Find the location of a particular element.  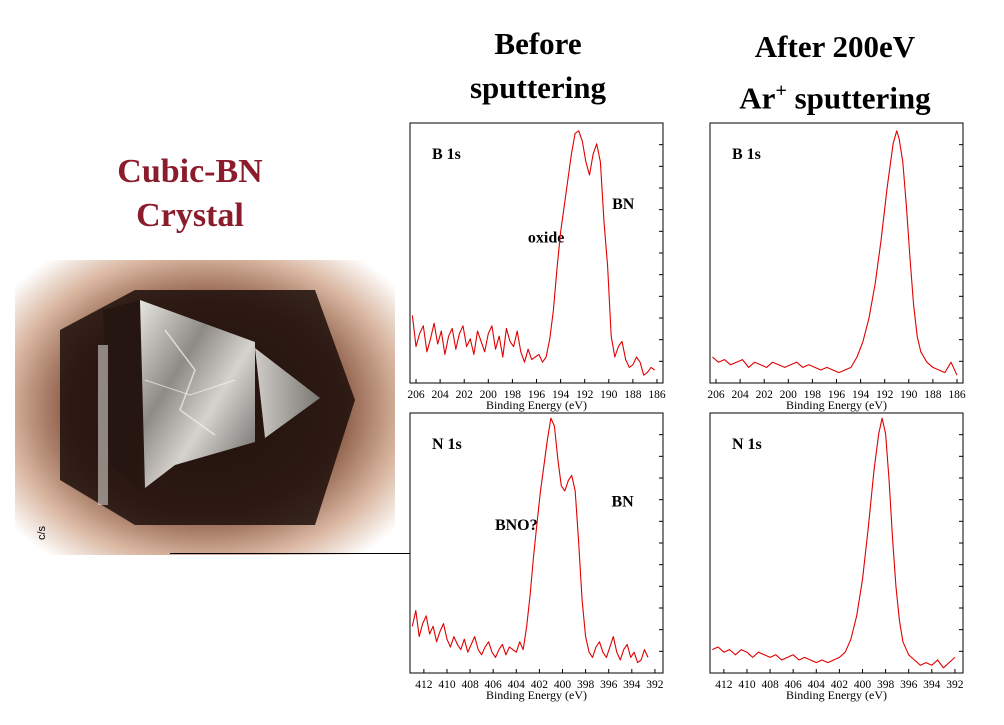

crystal-title-line2: Crystal is located at coordinates (190, 215).